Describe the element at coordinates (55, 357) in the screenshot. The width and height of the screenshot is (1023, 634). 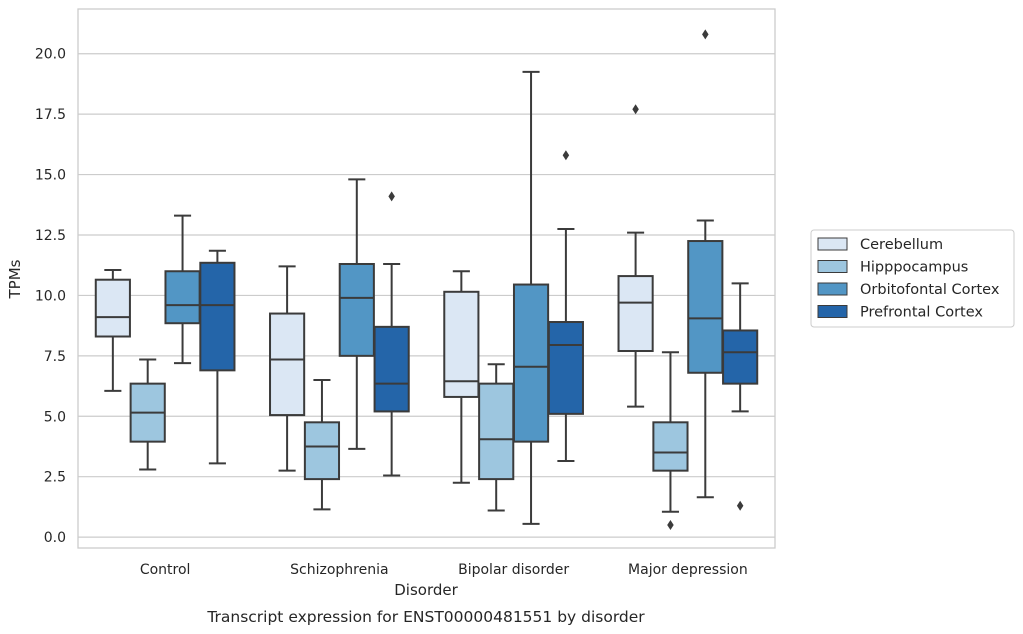
I see `y-tick-label: 7.5` at that location.